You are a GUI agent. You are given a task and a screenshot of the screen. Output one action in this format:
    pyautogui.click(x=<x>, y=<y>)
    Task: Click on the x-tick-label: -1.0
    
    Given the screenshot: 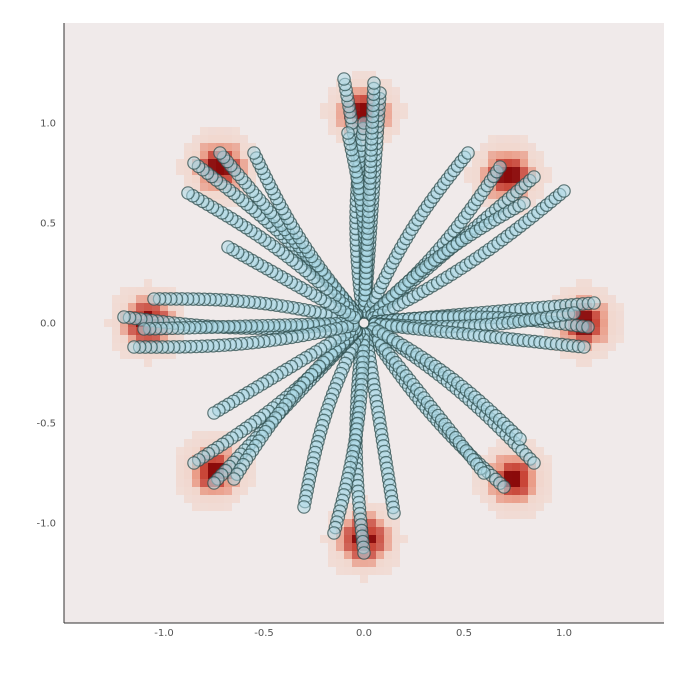 What is the action you would take?
    pyautogui.click(x=164, y=633)
    